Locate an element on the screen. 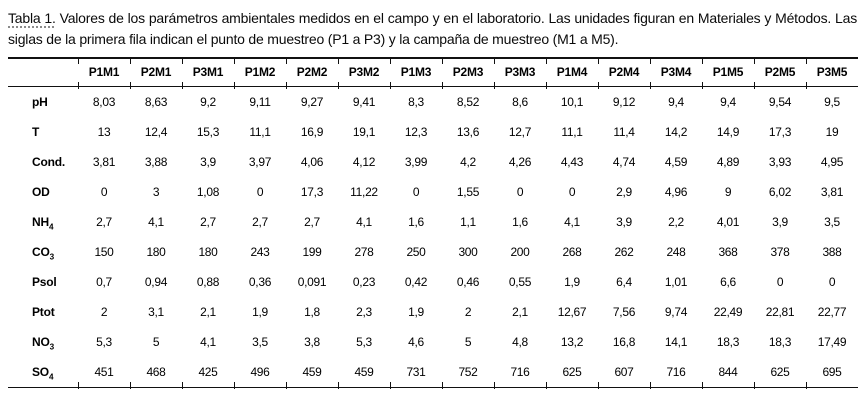 The height and width of the screenshot is (404, 864). cell-ph-p1m3: 8,3 is located at coordinates (416, 102).